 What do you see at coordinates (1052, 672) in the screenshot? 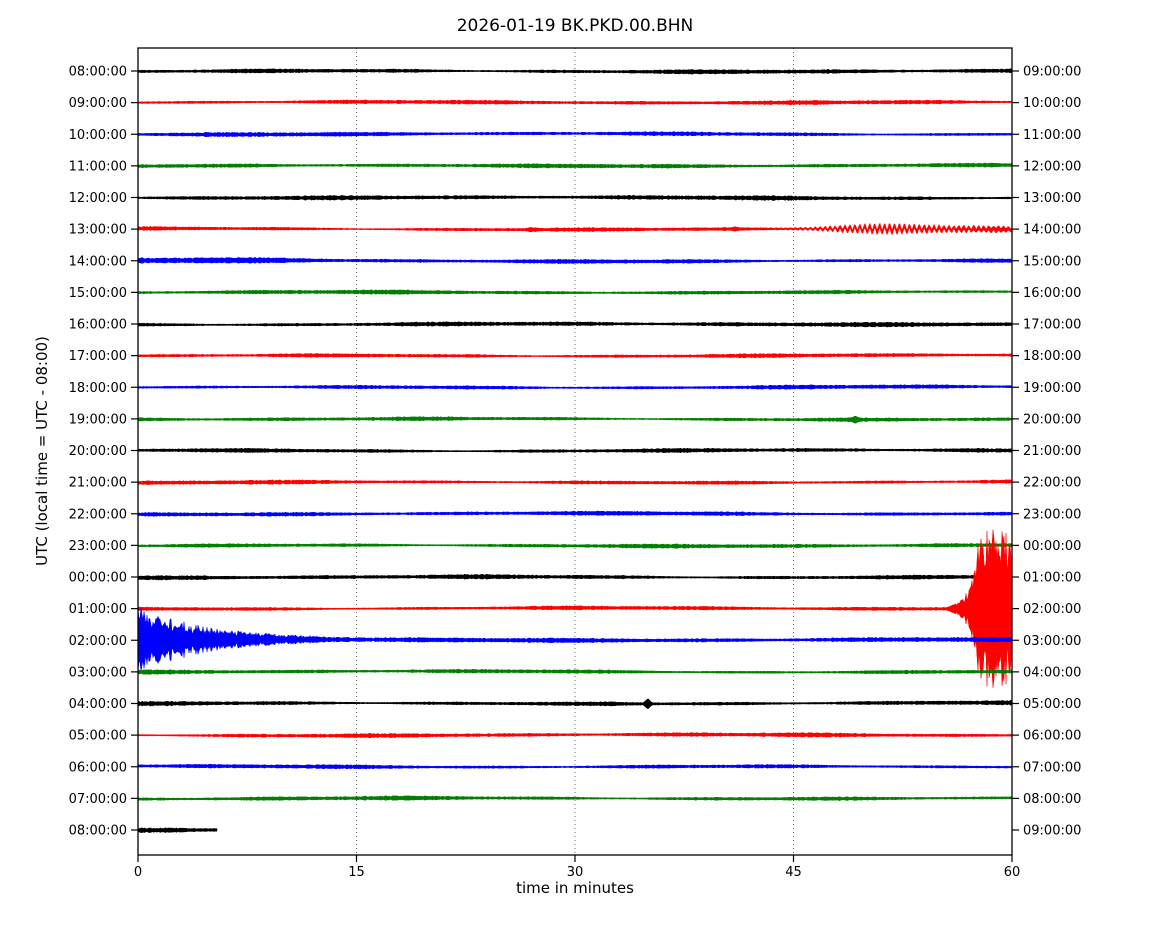
I see `y-tick-label-right: 04:00:00` at bounding box center [1052, 672].